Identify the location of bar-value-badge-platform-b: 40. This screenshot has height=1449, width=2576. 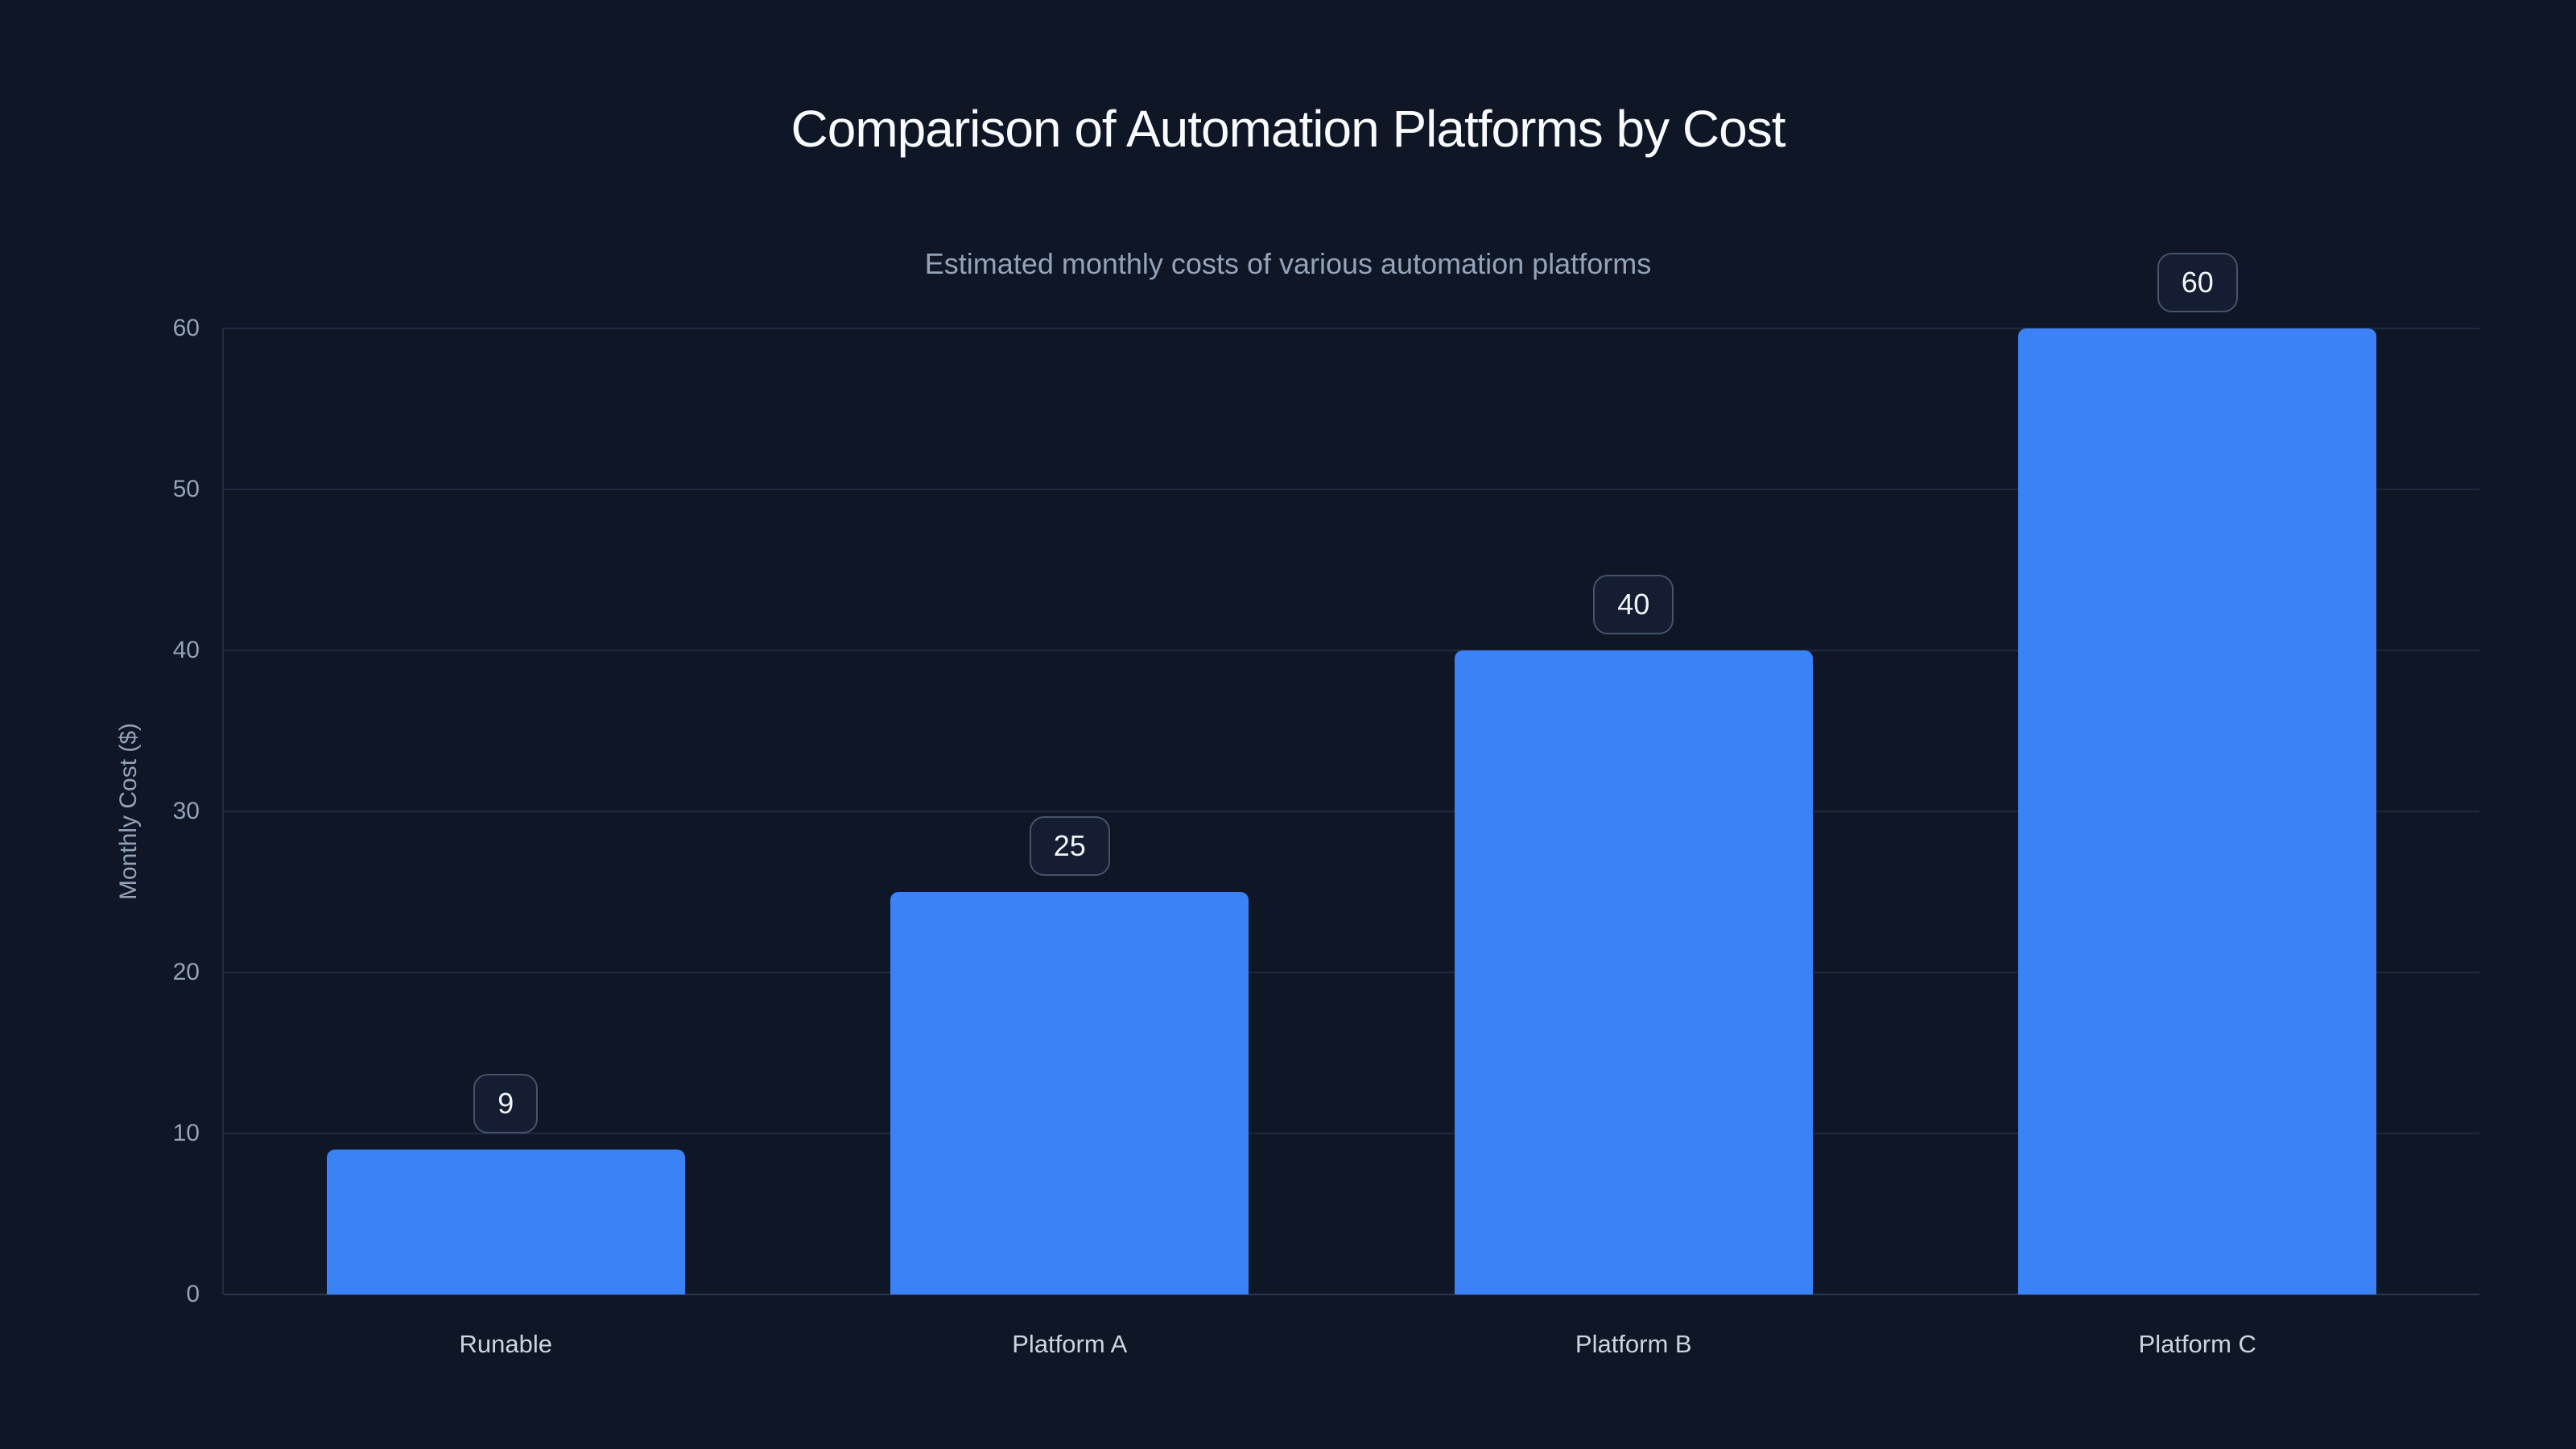
(1633, 604).